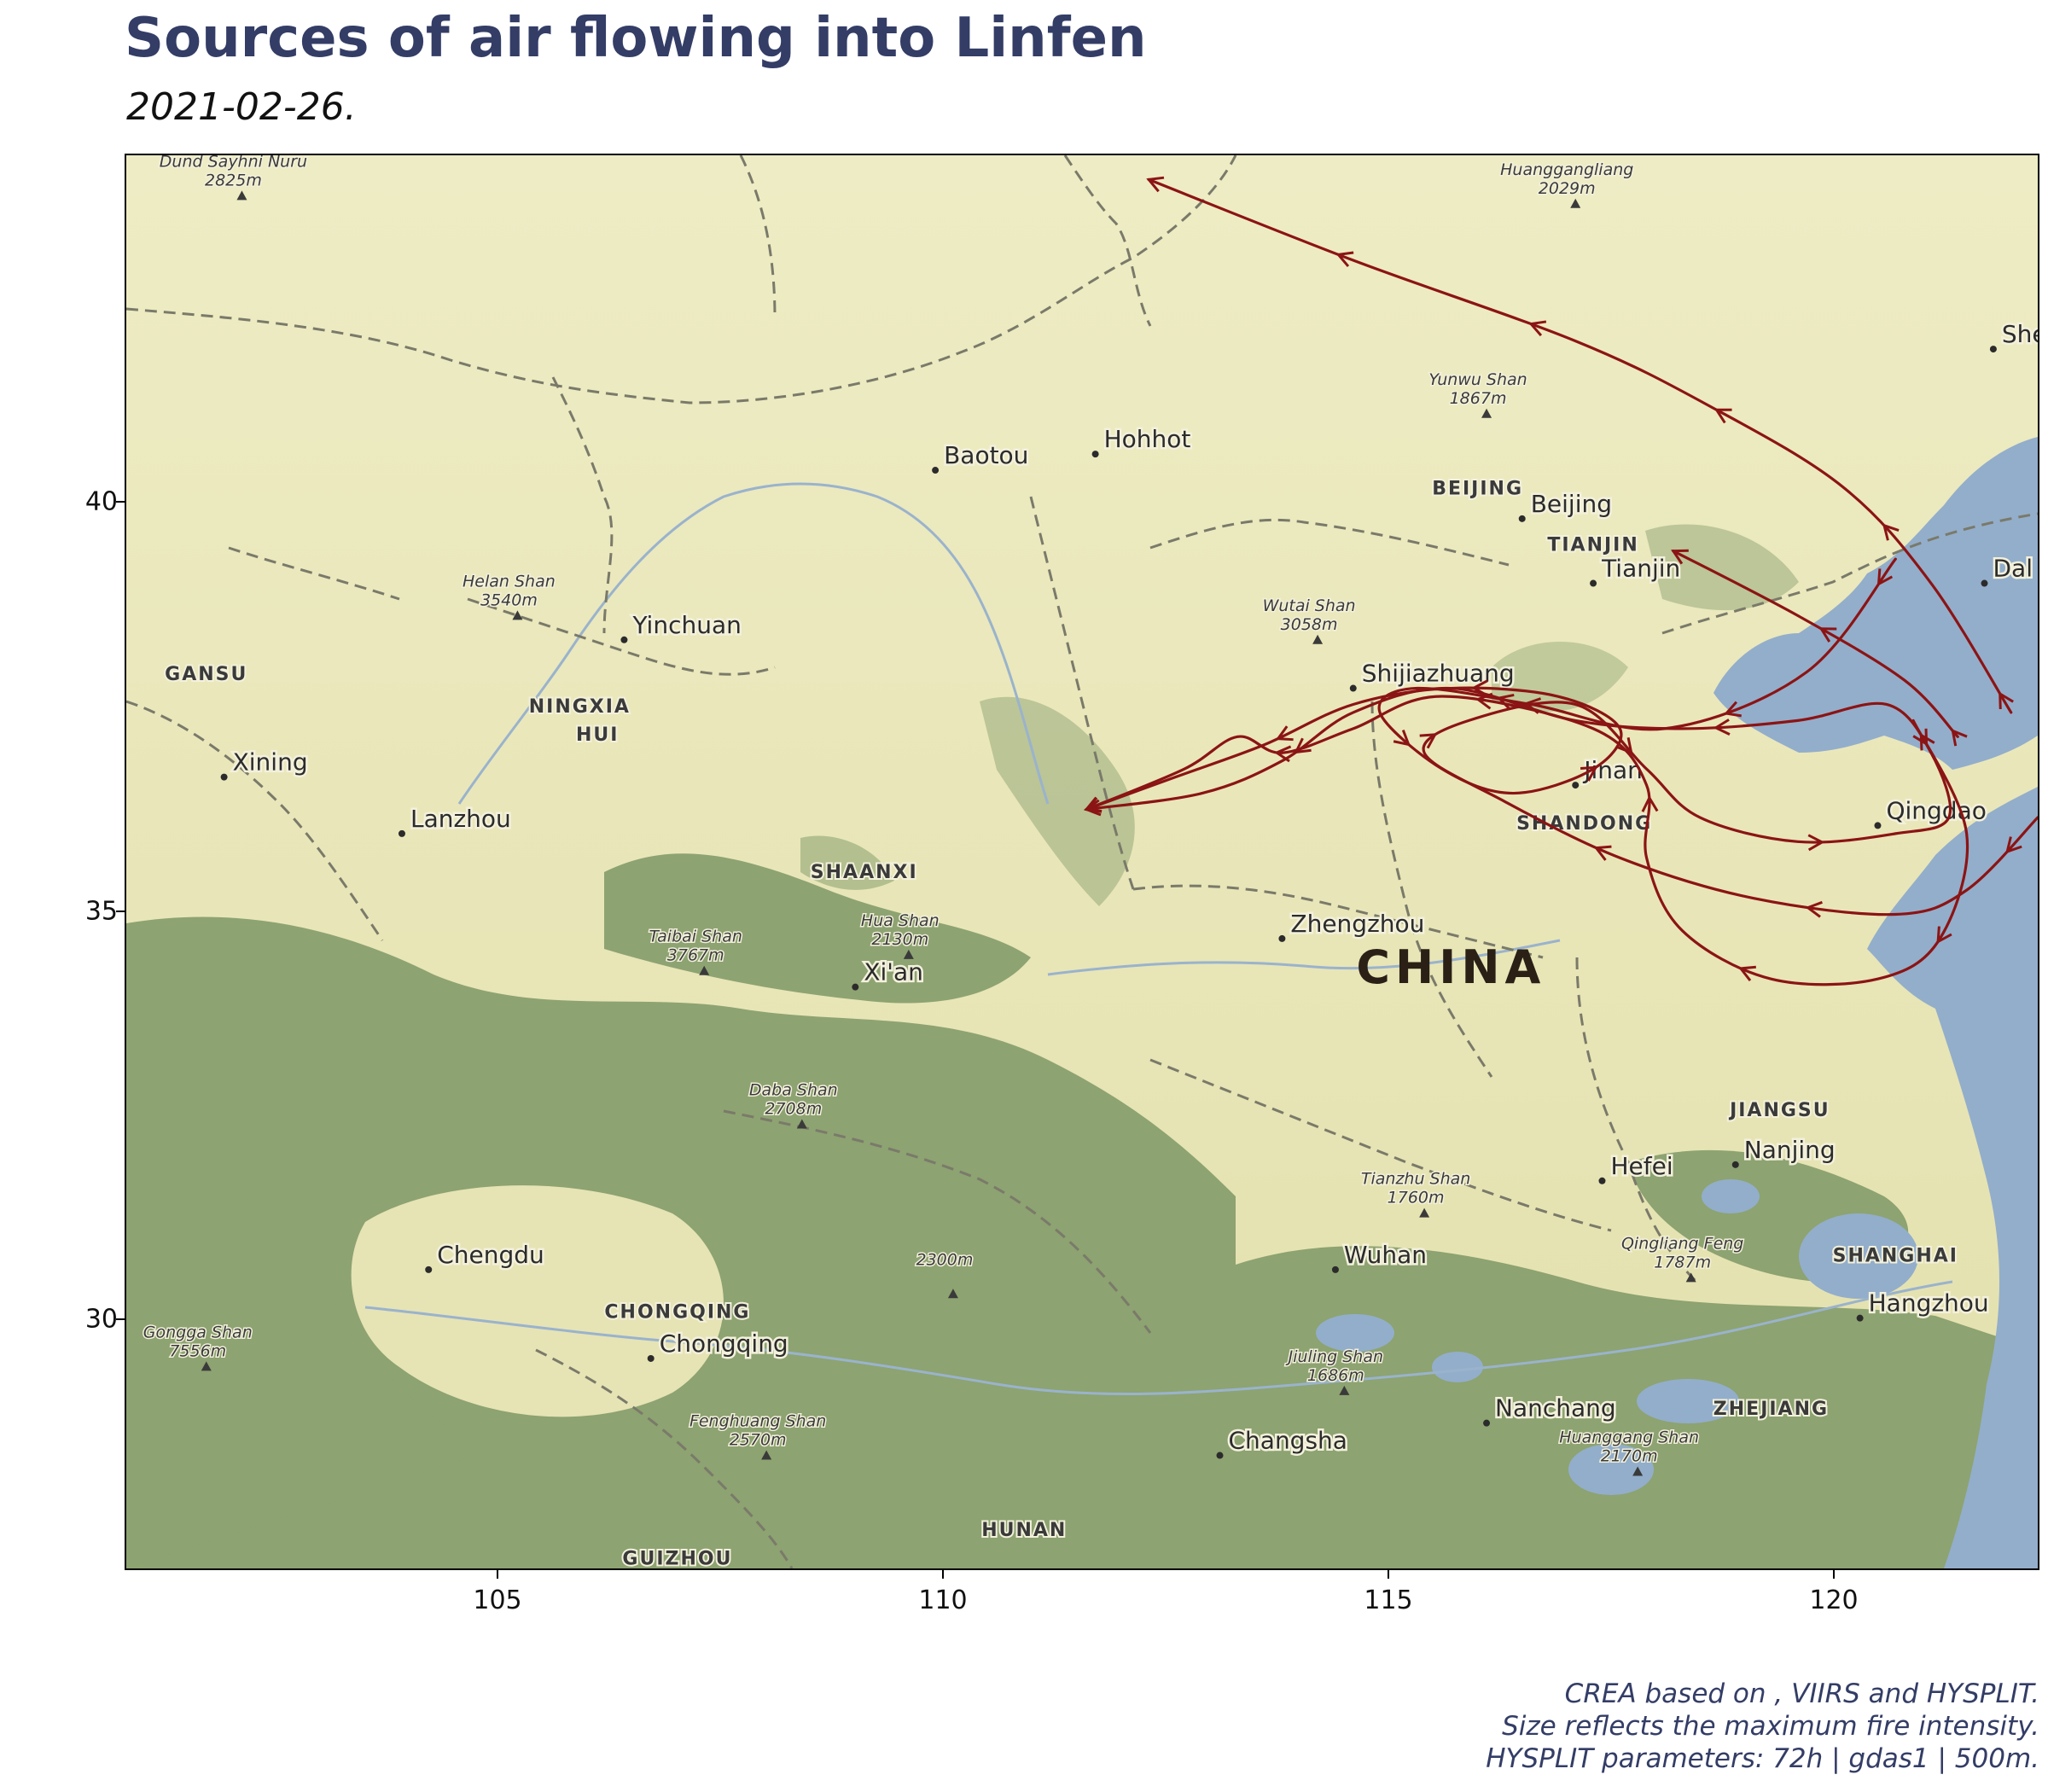  What do you see at coordinates (1771, 1409) in the screenshot?
I see `region-label: ZHEJIANG` at bounding box center [1771, 1409].